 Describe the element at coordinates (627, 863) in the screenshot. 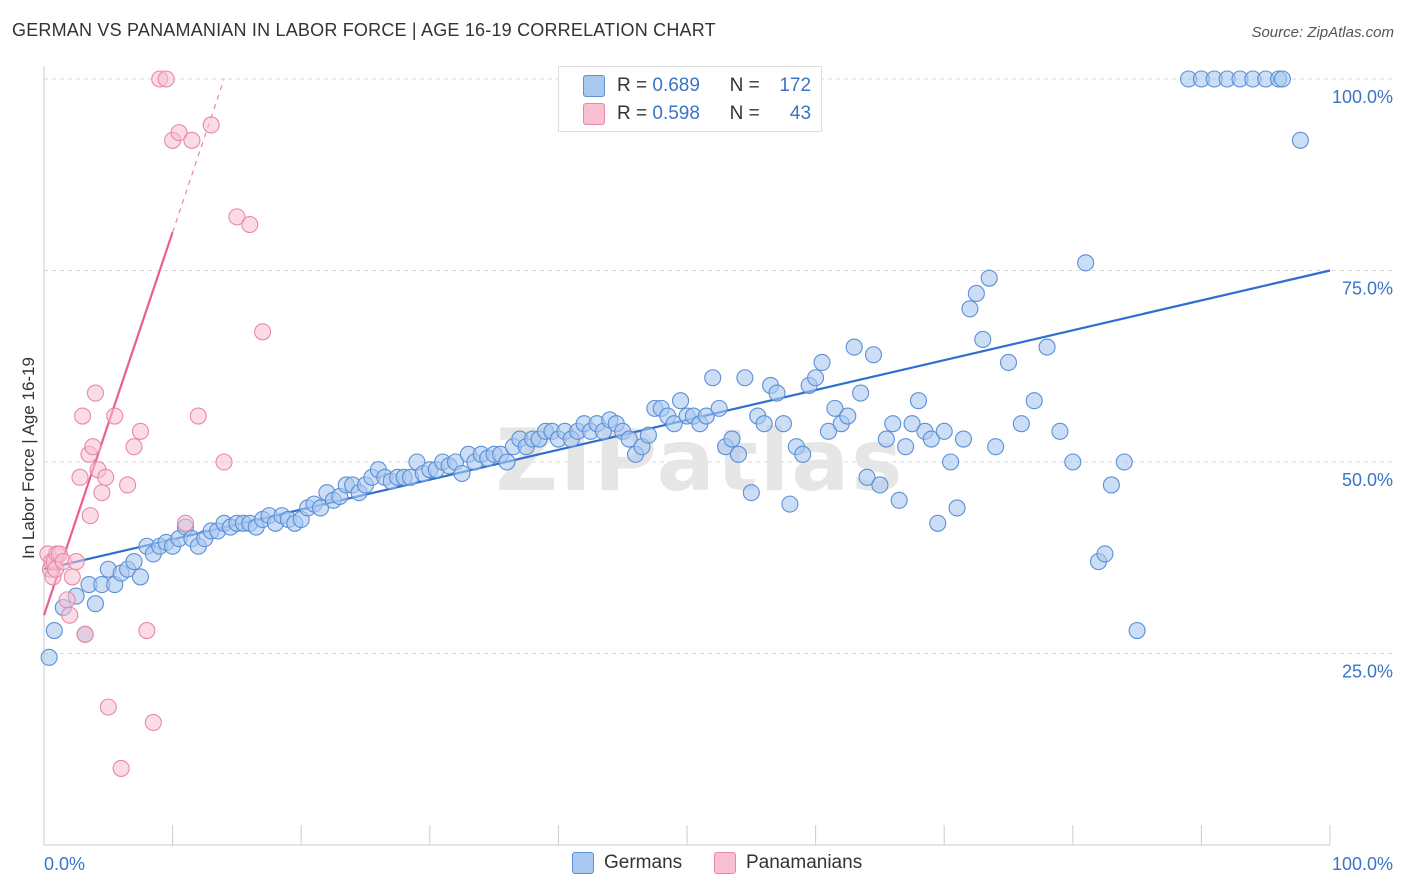

I see `legend-item-germans: Germans` at that location.